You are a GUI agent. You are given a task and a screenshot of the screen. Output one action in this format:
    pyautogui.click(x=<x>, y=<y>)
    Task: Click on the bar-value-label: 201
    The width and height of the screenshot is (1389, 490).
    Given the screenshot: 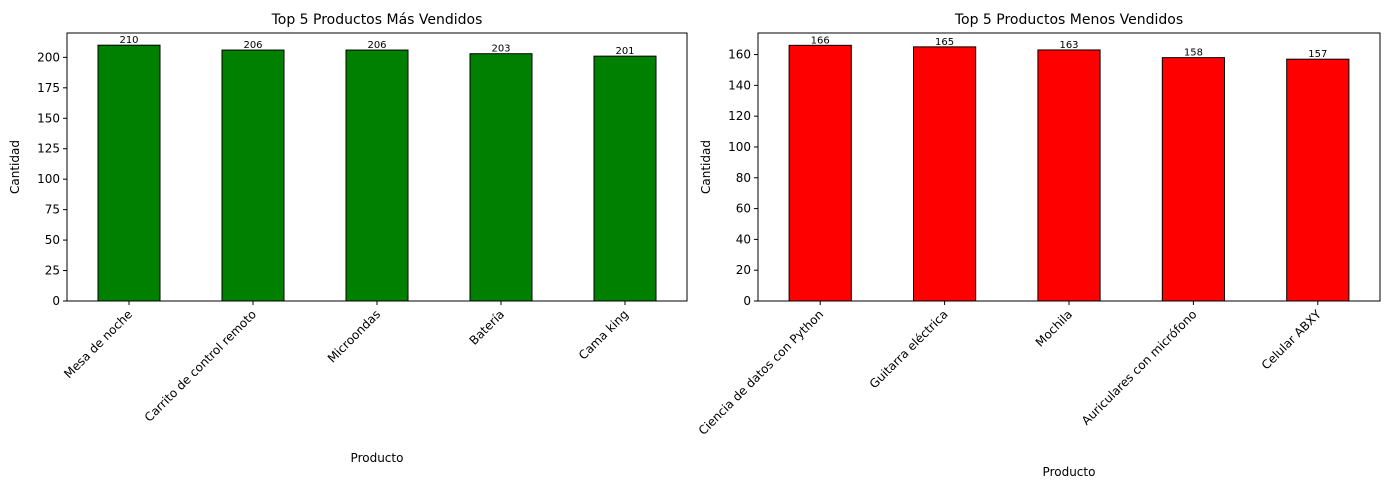 What is the action you would take?
    pyautogui.click(x=624, y=51)
    